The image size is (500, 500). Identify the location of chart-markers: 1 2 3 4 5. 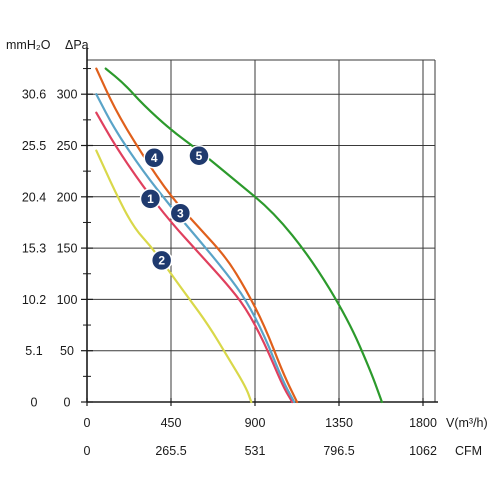
(174, 208).